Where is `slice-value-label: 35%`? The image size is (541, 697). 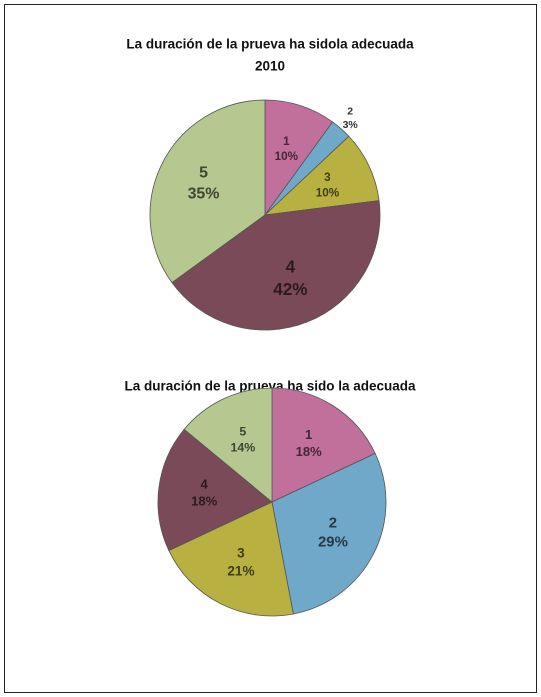 slice-value-label: 35% is located at coordinates (204, 193).